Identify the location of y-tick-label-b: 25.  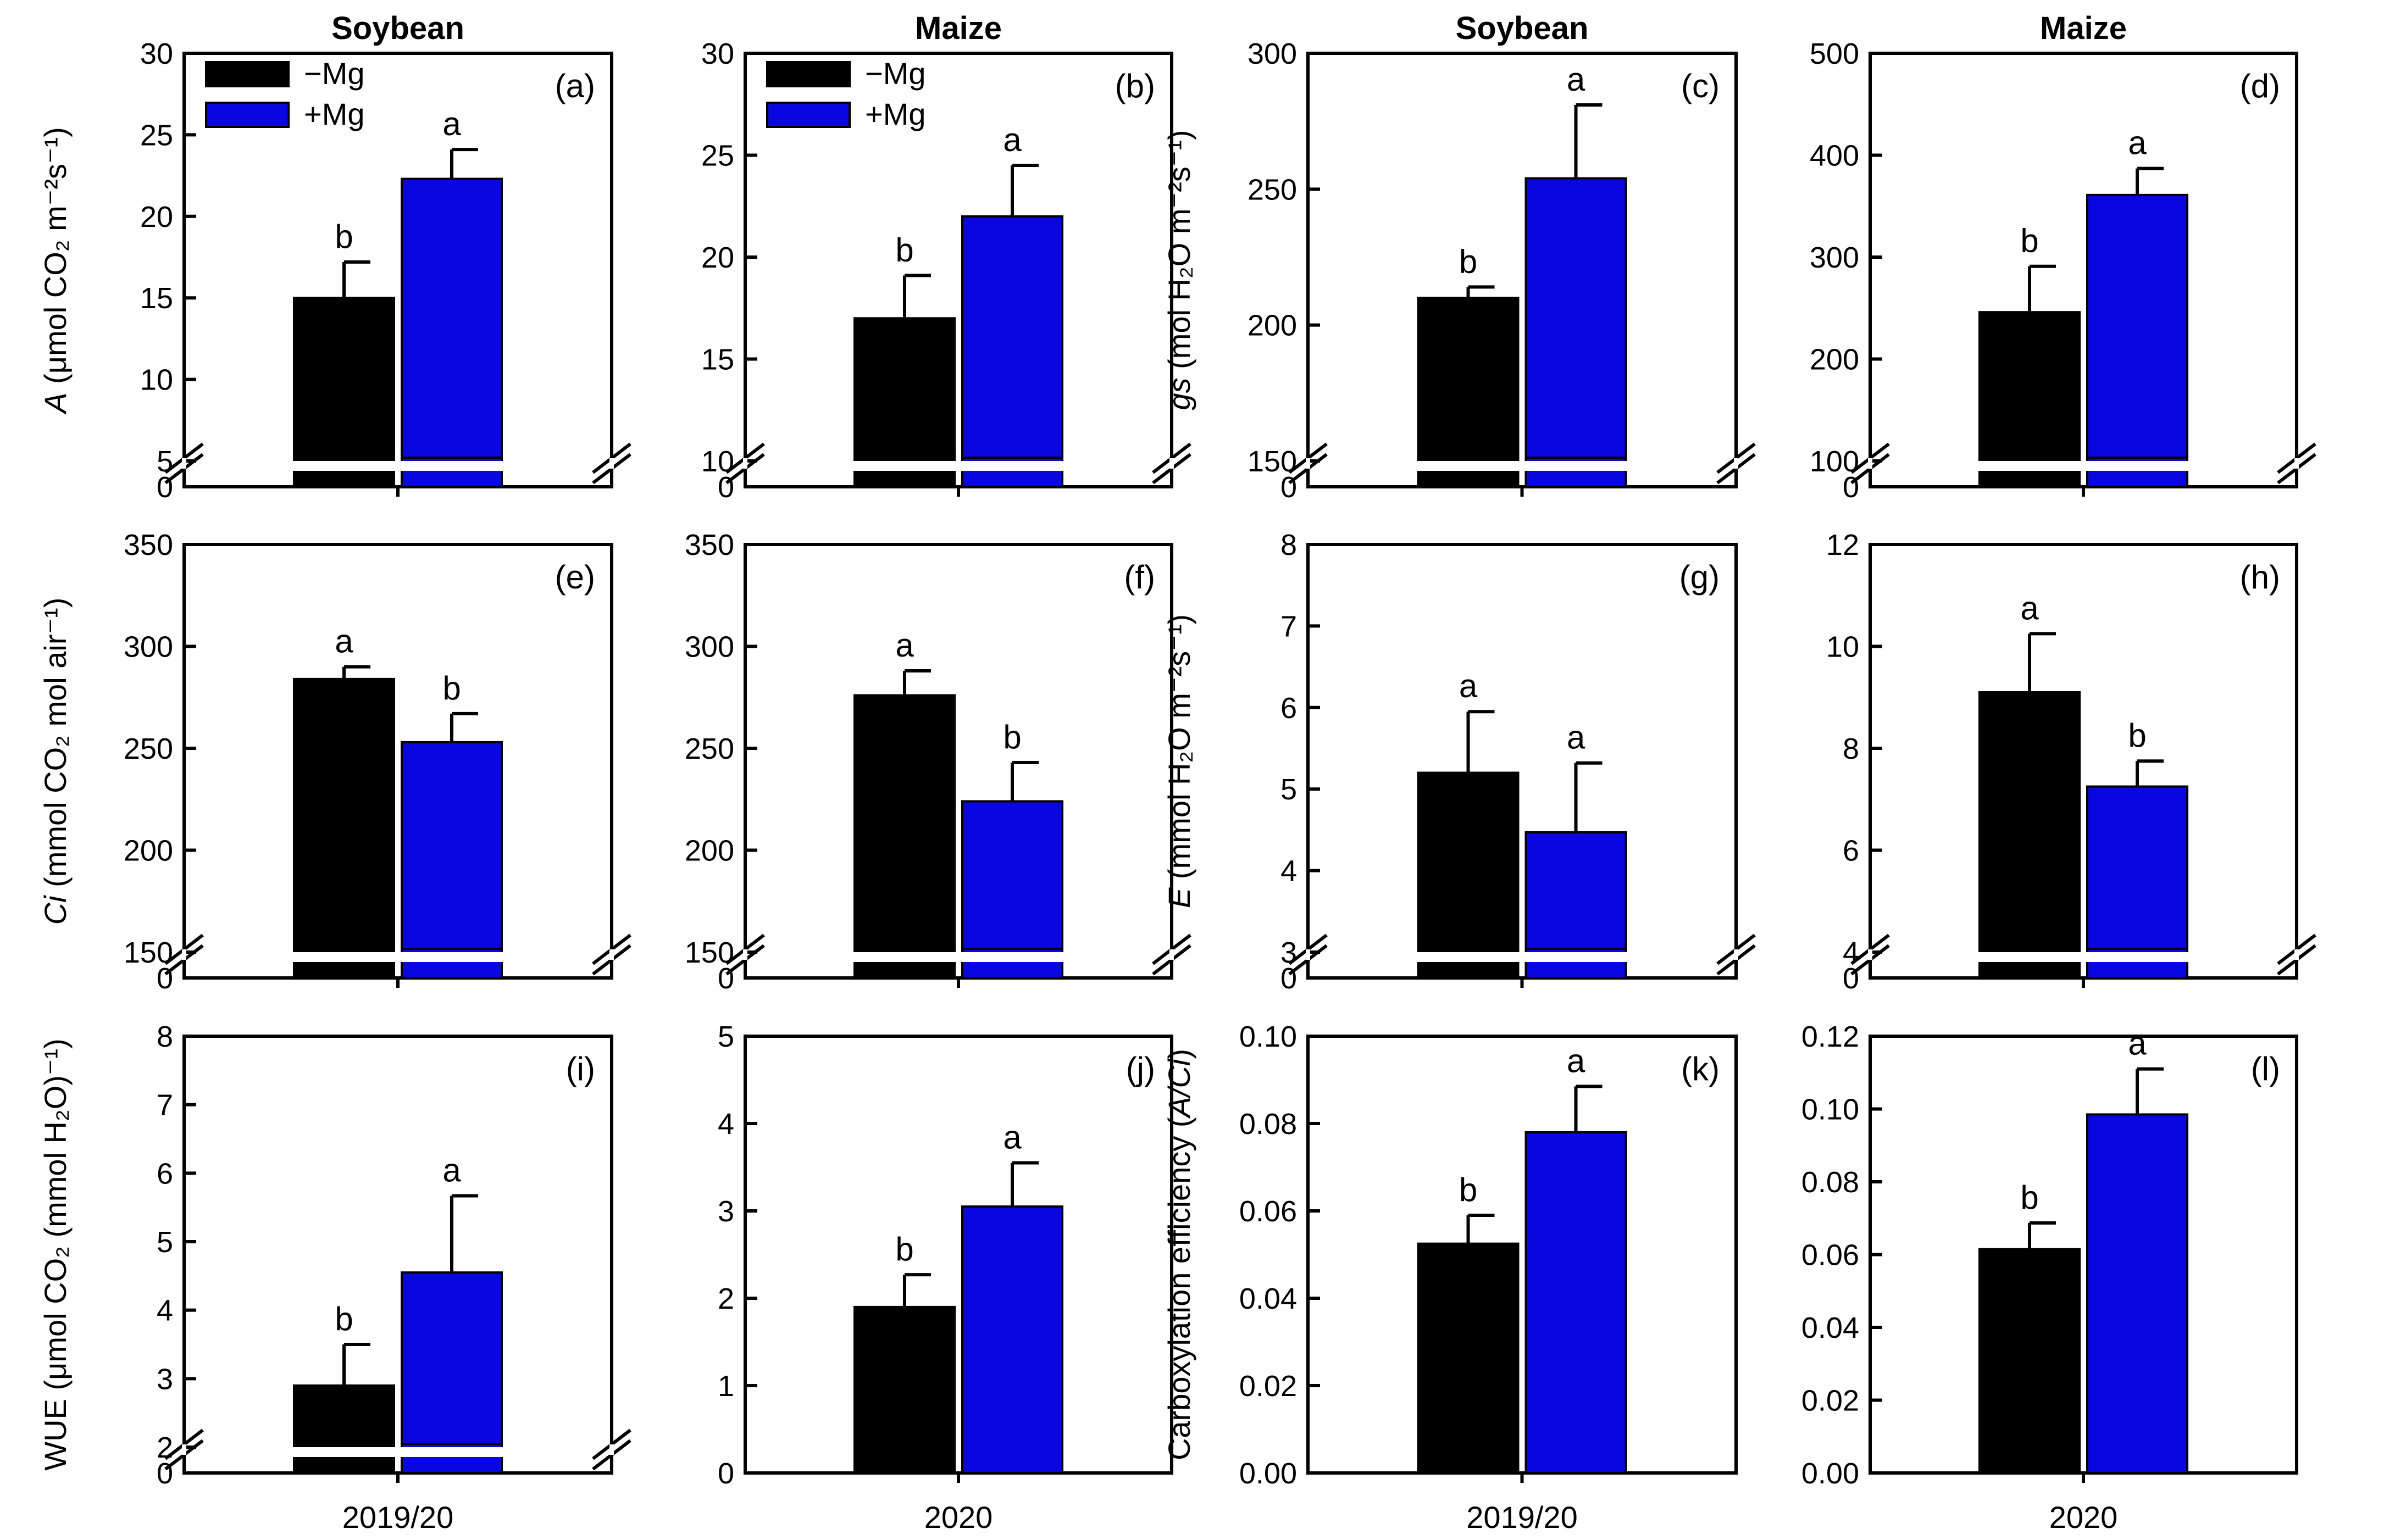
(717, 156).